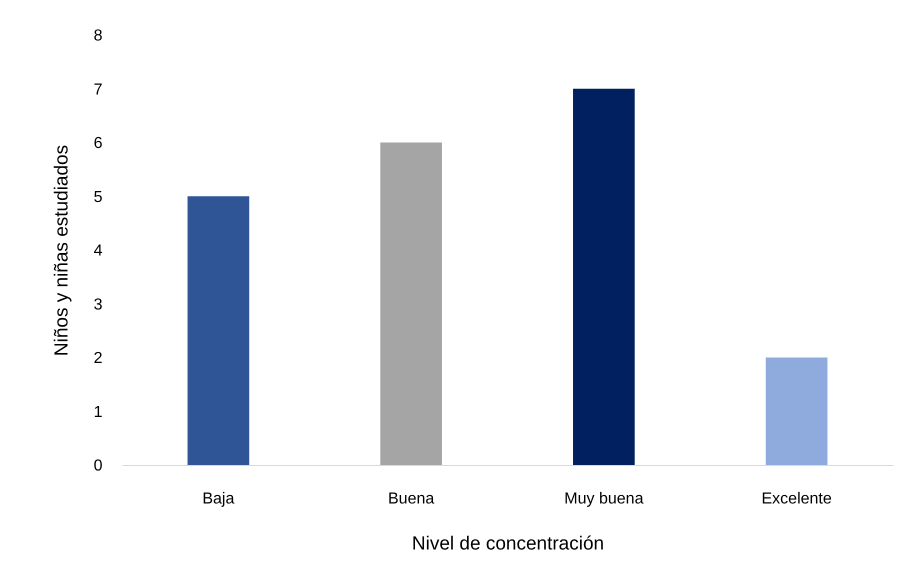 Image resolution: width=912 pixels, height=565 pixels. What do you see at coordinates (98, 412) in the screenshot?
I see `y-tick-label: 1` at bounding box center [98, 412].